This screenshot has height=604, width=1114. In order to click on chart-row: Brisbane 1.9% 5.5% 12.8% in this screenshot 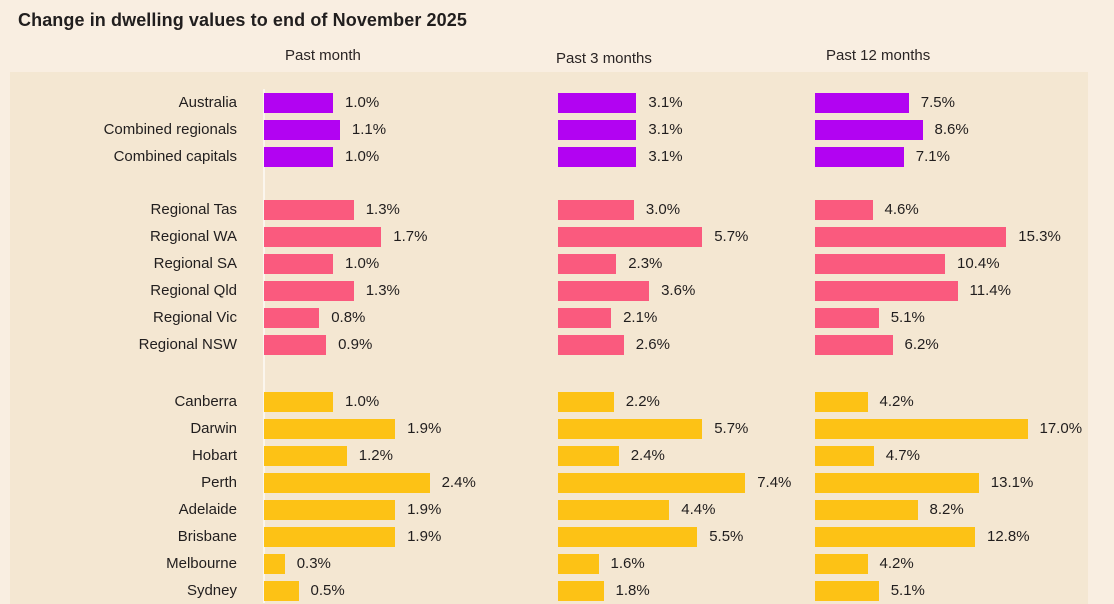, I will do `click(549, 536)`.